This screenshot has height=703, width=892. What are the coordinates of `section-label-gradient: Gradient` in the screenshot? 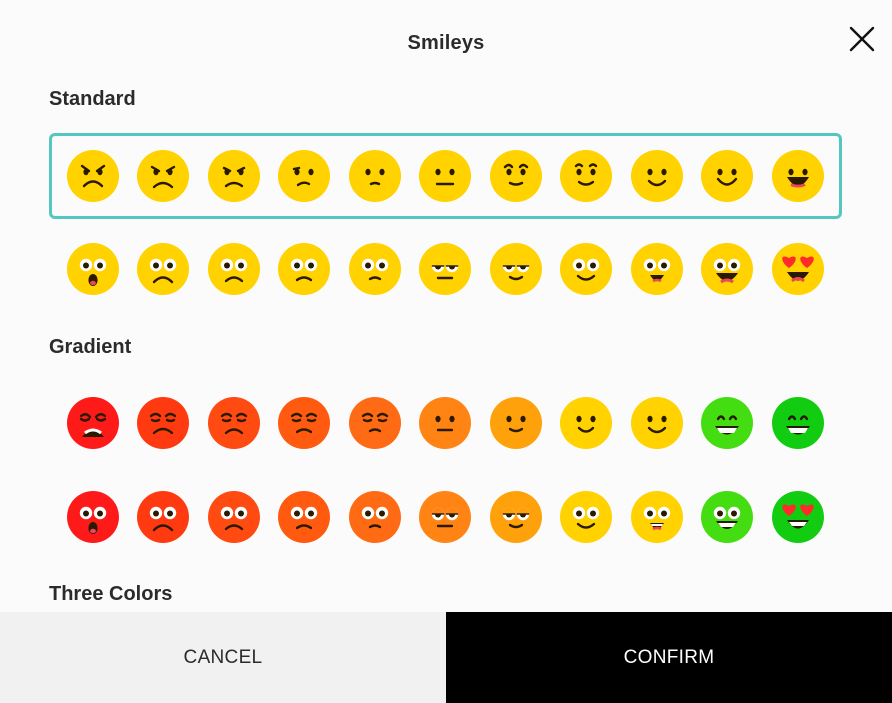 It's located at (90, 347).